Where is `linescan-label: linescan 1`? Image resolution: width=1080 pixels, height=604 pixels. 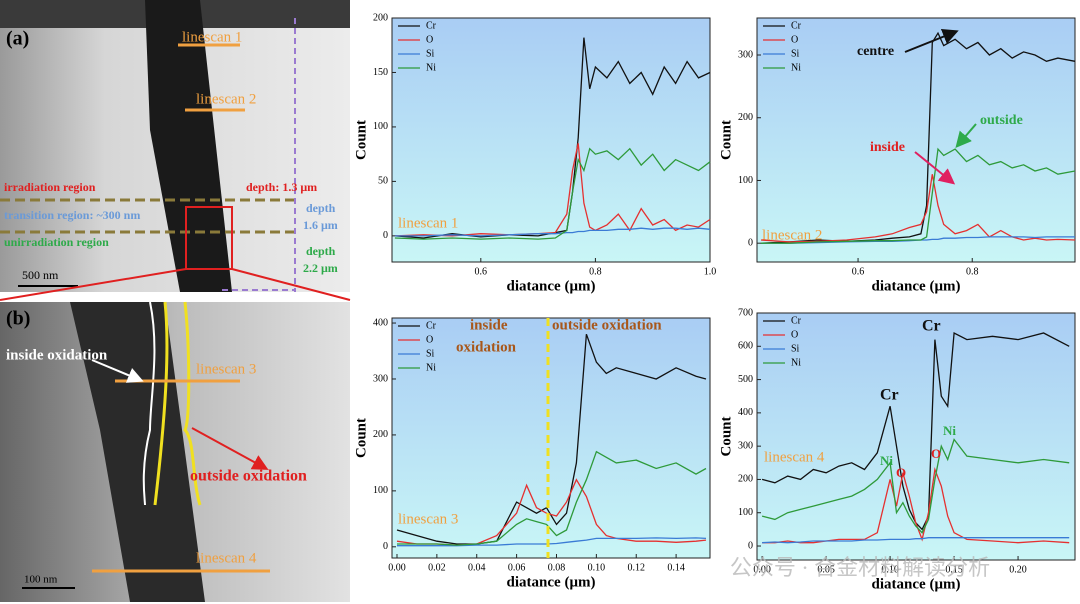
linescan-label: linescan 1 is located at coordinates (212, 37).